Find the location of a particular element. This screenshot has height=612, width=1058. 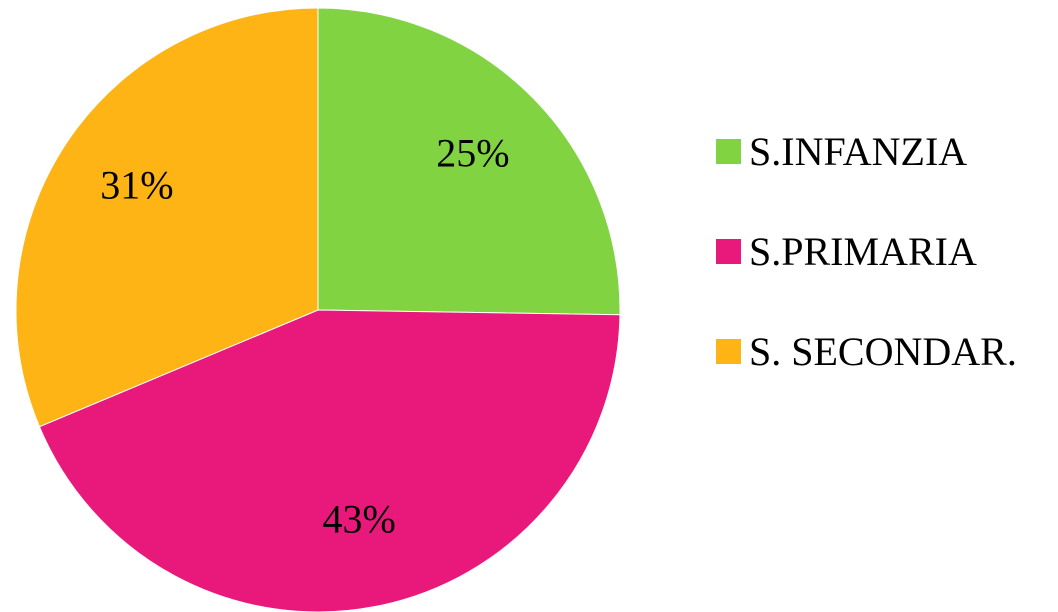

pie-slice is located at coordinates (469, 161).